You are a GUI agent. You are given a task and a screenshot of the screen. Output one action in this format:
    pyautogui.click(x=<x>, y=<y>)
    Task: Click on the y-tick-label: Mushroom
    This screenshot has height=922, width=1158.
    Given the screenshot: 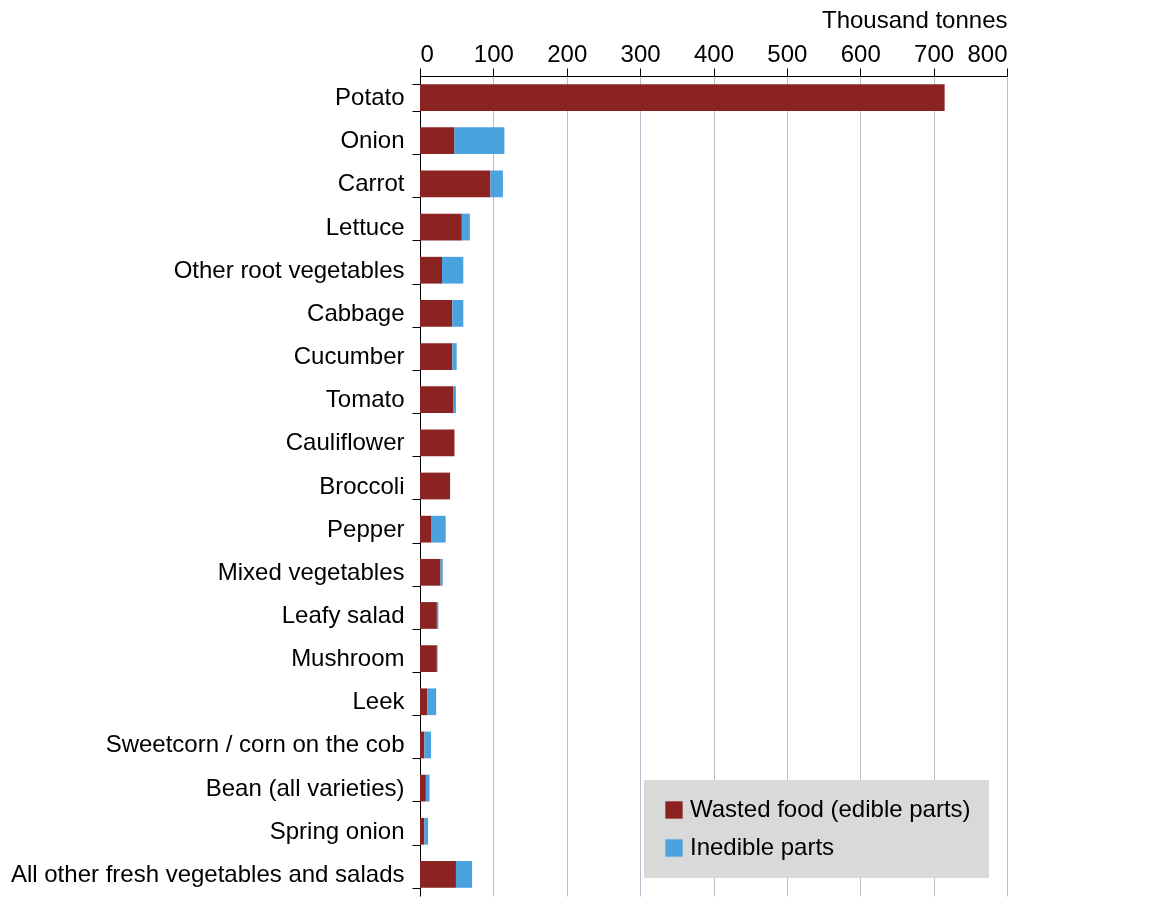 What is the action you would take?
    pyautogui.click(x=348, y=658)
    